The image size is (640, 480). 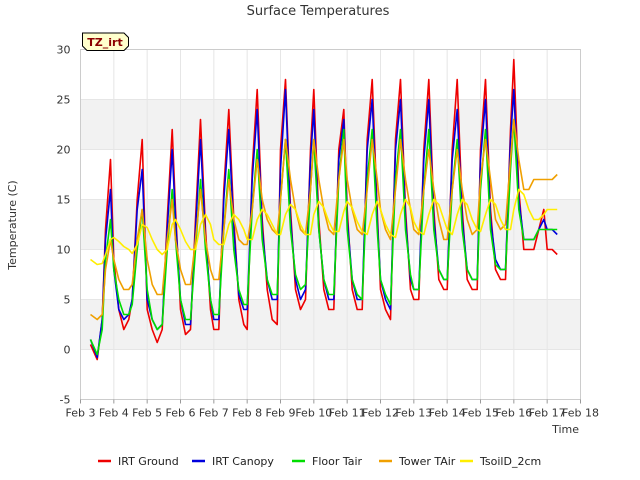 I want to click on x-tick-label: Feb 7, so click(x=214, y=413).